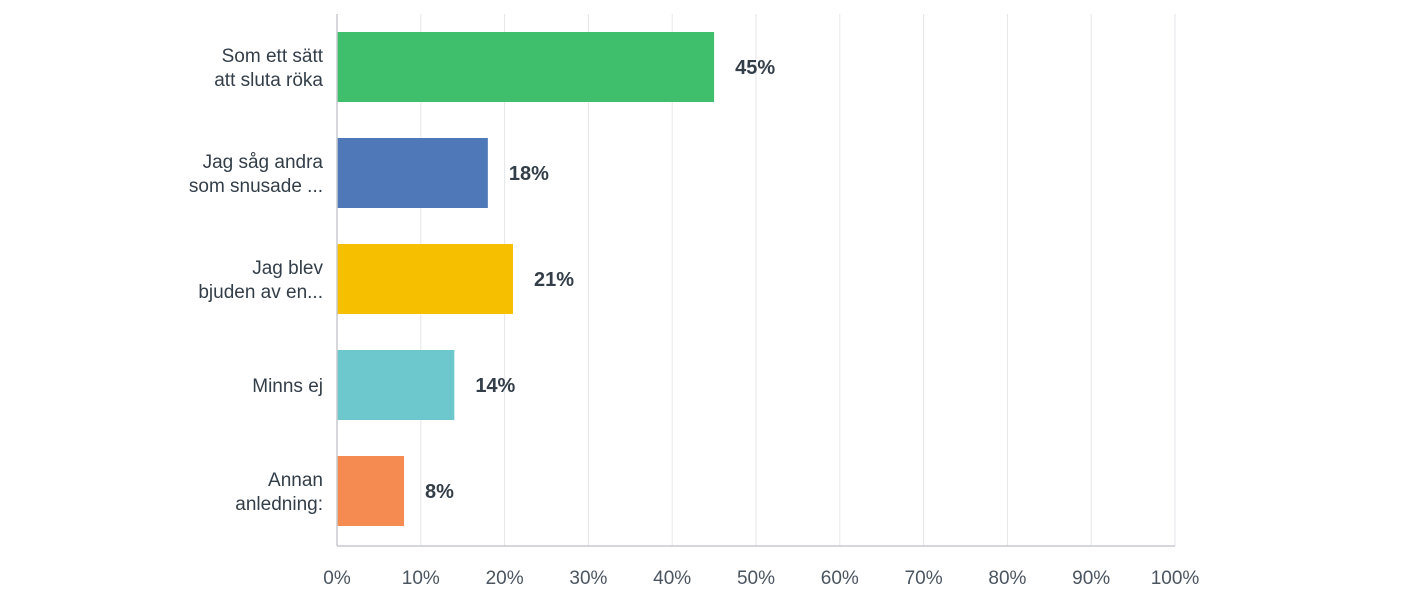 The width and height of the screenshot is (1420, 600). What do you see at coordinates (1007, 578) in the screenshot?
I see `x-tick-label: 80%` at bounding box center [1007, 578].